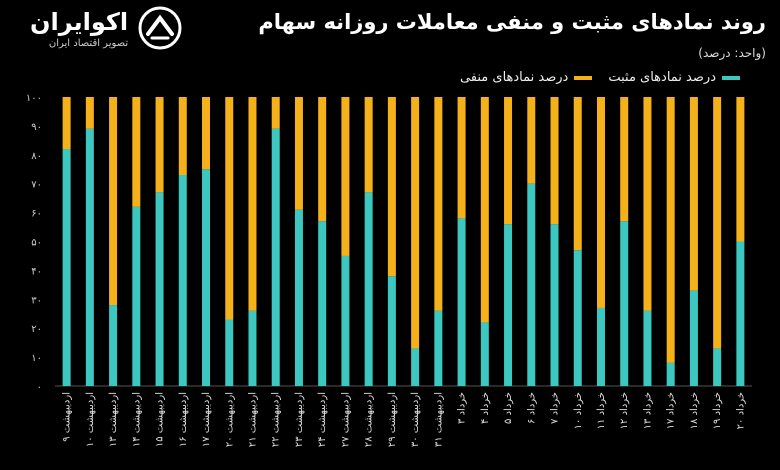  What do you see at coordinates (36, 156) in the screenshot?
I see `y-tick-label: ۸۰` at bounding box center [36, 156].